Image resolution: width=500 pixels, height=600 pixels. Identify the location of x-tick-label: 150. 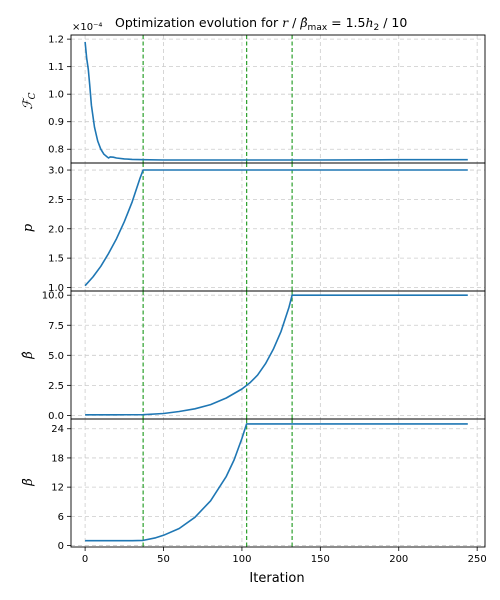
(320, 559).